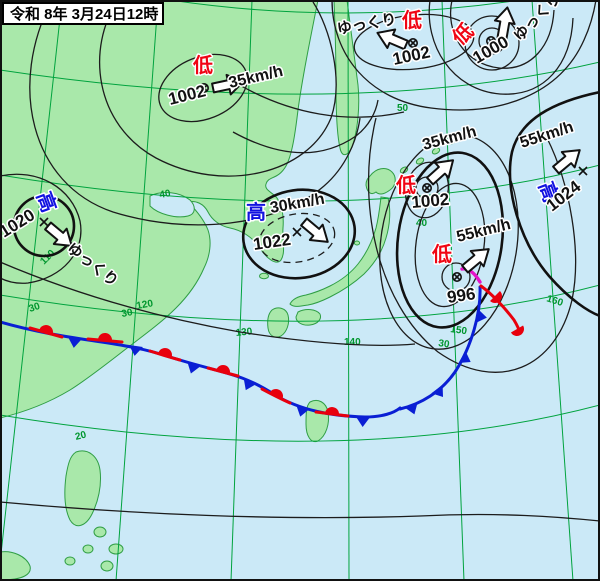 This screenshot has width=600, height=581. I want to click on pressure-value: 996, so click(461, 295).